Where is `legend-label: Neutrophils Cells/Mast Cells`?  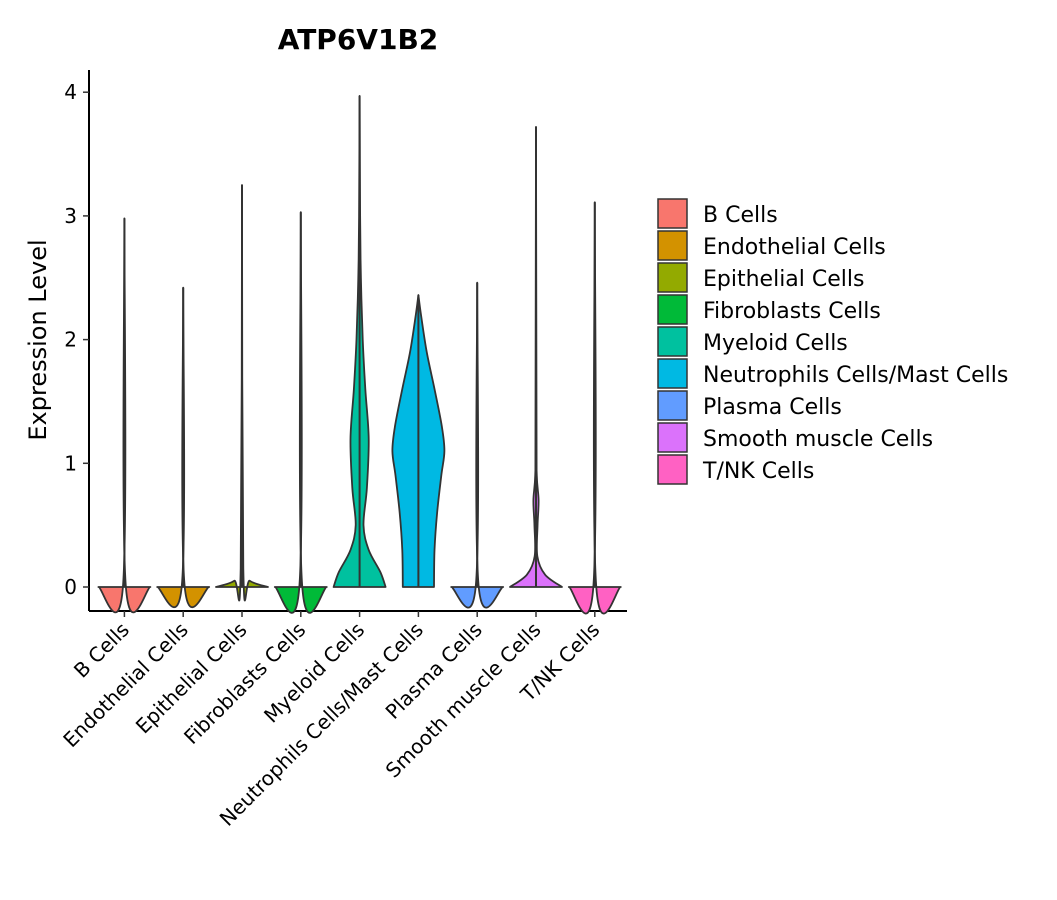 legend-label: Neutrophils Cells/Mast Cells is located at coordinates (855, 375).